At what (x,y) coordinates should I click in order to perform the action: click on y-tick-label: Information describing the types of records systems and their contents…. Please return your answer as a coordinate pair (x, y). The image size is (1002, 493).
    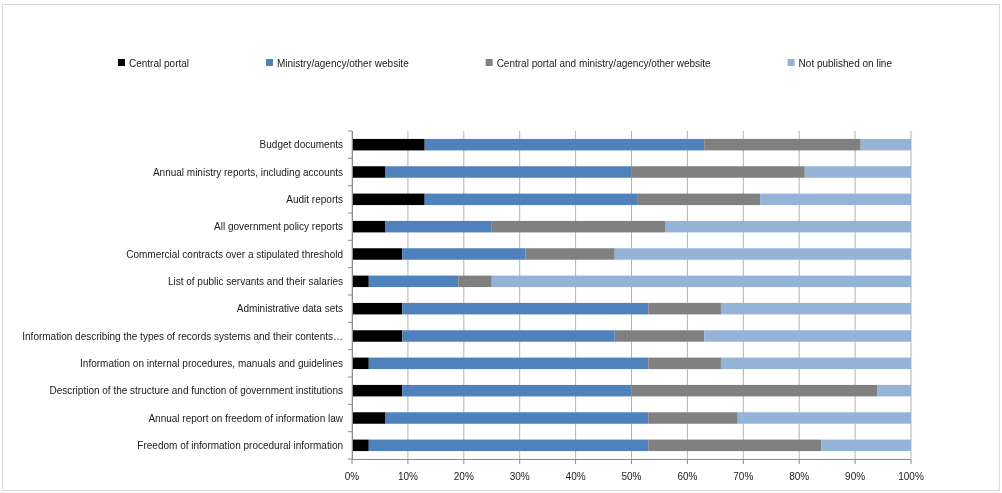
    Looking at the image, I should click on (182, 336).